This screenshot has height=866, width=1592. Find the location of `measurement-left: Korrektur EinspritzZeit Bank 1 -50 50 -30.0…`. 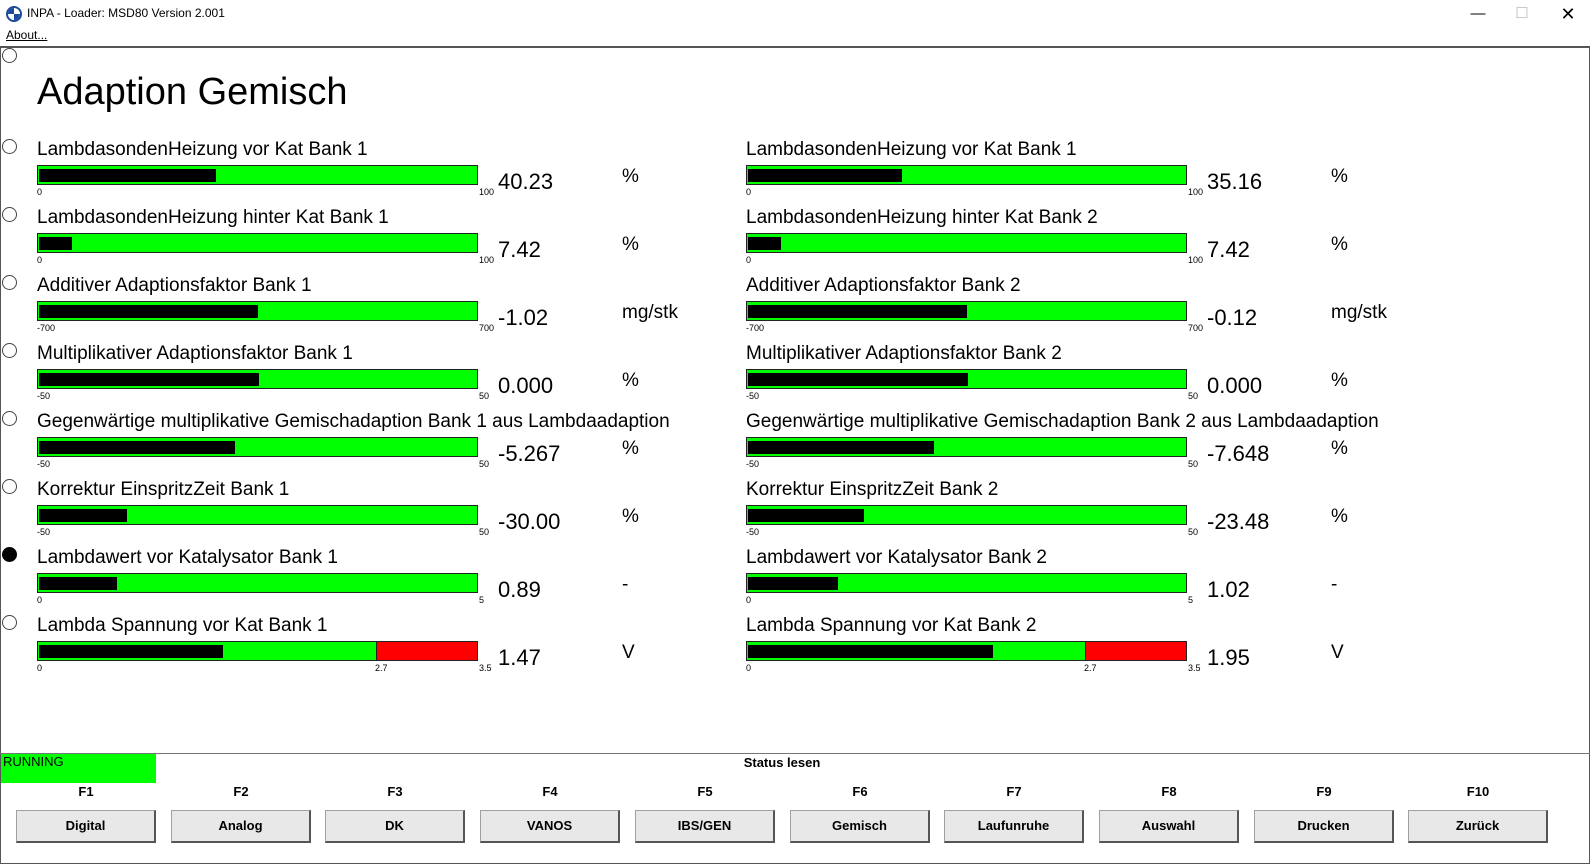

measurement-left: Korrektur EinspritzZeit Bank 1 -50 50 -30.0… is located at coordinates (387, 513).